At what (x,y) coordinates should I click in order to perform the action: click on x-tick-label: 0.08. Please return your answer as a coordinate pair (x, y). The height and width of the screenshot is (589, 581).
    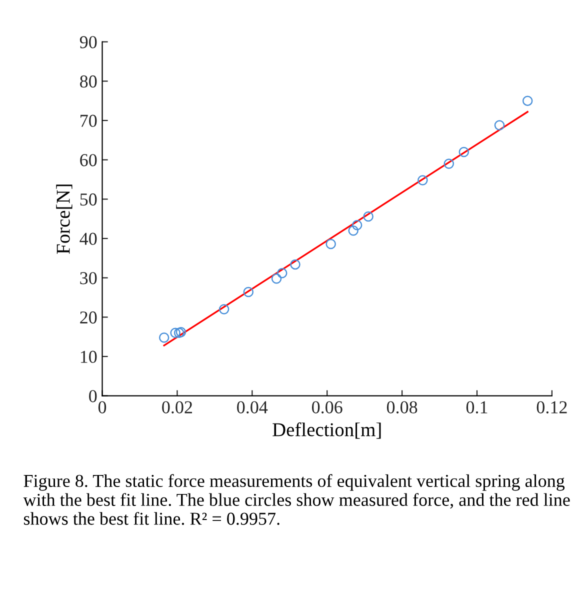
    Looking at the image, I should click on (402, 407).